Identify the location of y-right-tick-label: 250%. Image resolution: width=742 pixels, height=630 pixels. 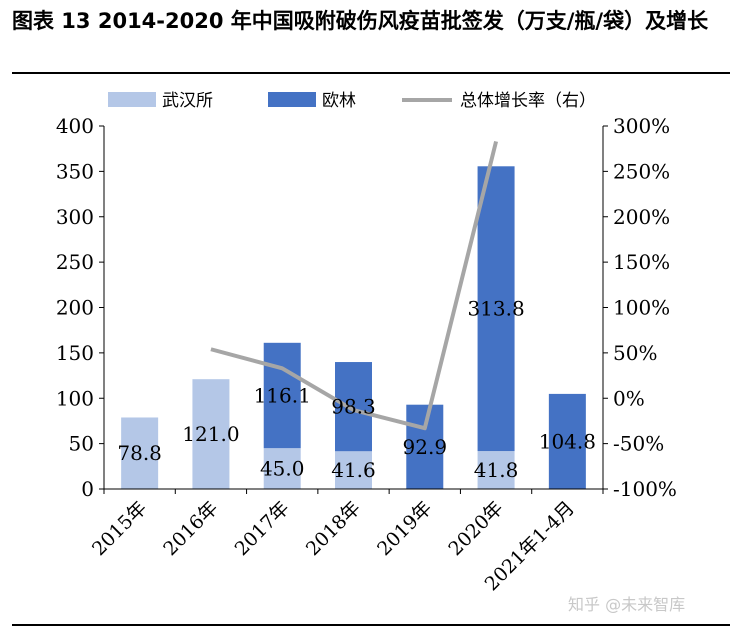
(641, 171).